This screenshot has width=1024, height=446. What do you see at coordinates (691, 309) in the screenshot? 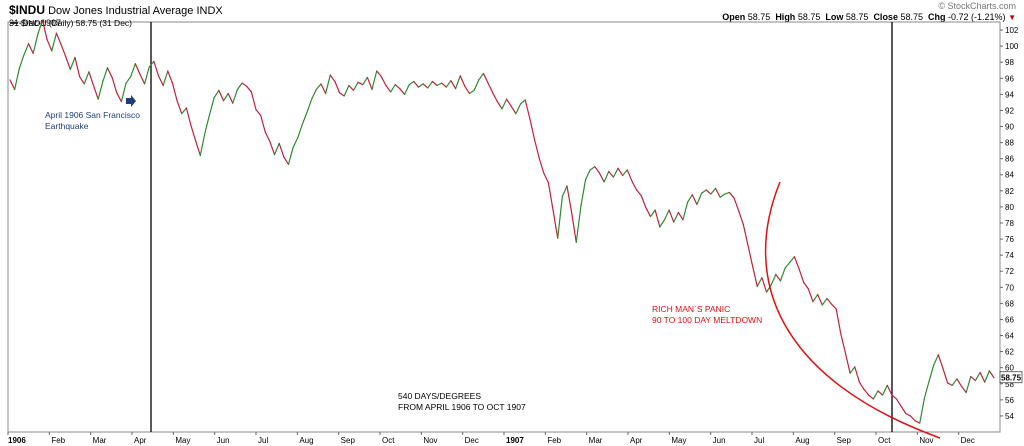
I see `panic-annotation-line1: RICH MAN`S PANIC` at bounding box center [691, 309].